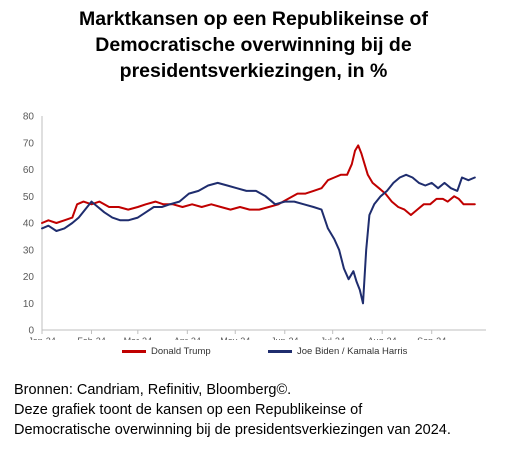 This screenshot has width=507, height=459. What do you see at coordinates (134, 351) in the screenshot?
I see `legend-swatch-trump` at bounding box center [134, 351].